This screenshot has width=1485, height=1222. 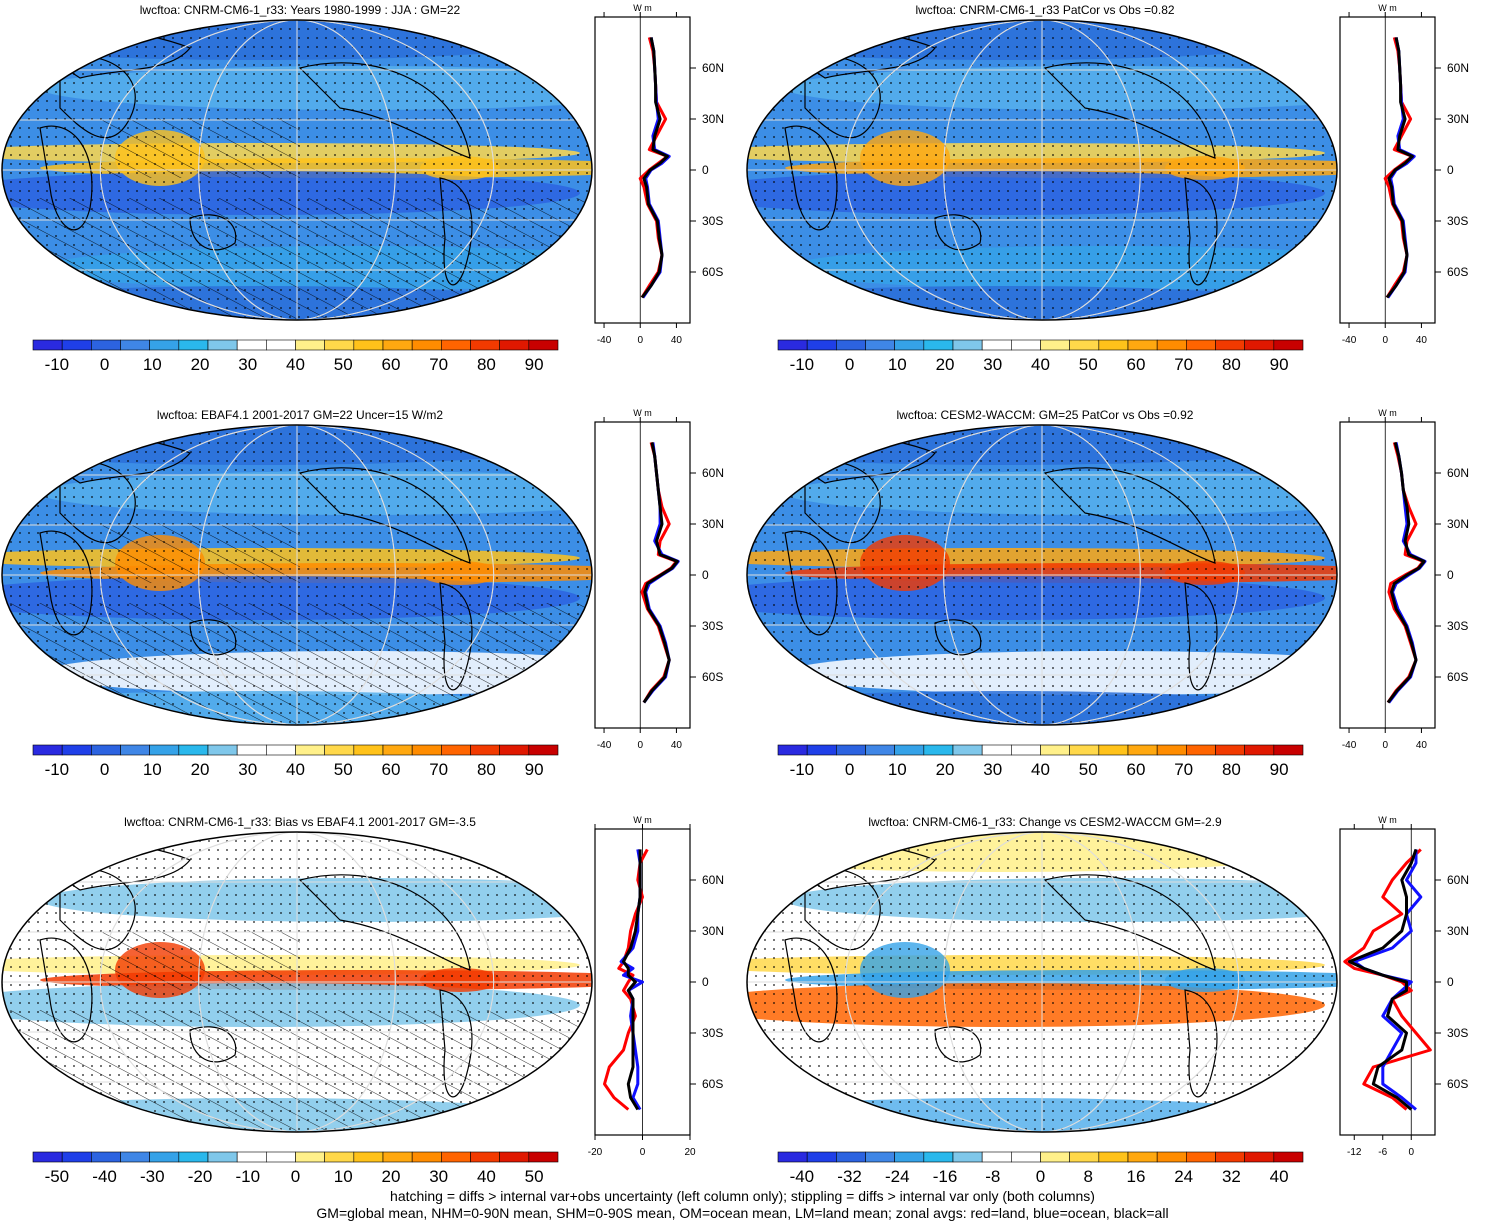 I want to click on profile-lat-label: 30N, so click(x=1458, y=119).